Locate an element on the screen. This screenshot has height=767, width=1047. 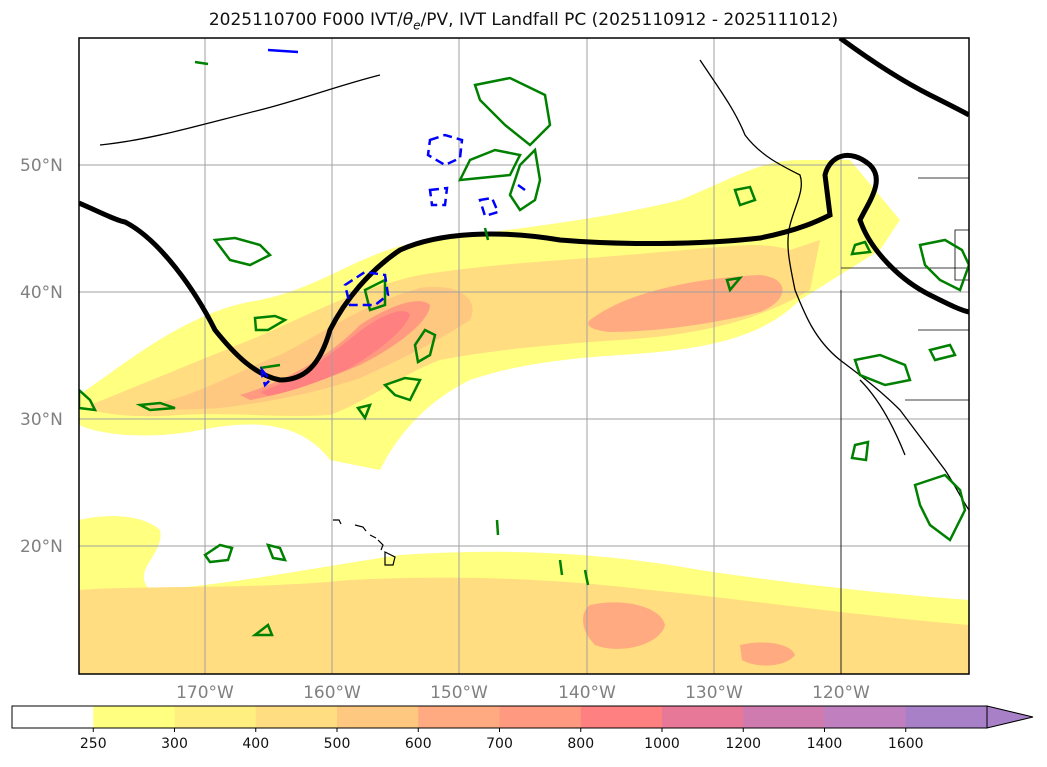
theta-symbol: θ is located at coordinates (408, 20).